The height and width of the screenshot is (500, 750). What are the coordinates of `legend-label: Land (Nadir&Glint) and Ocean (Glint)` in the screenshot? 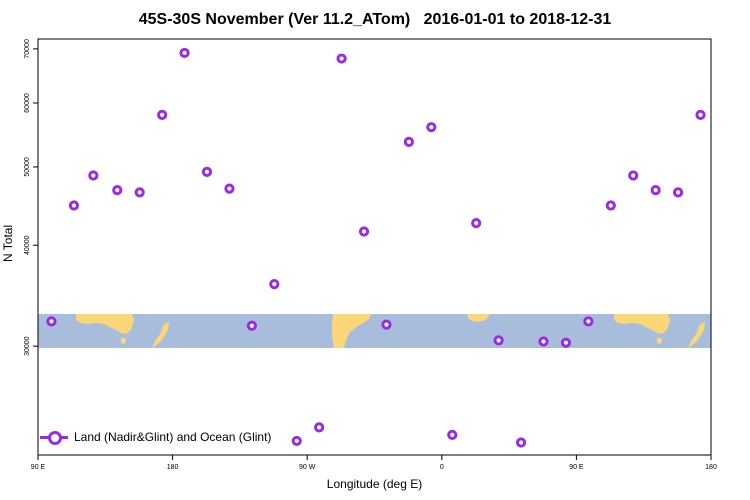 It's located at (173, 437).